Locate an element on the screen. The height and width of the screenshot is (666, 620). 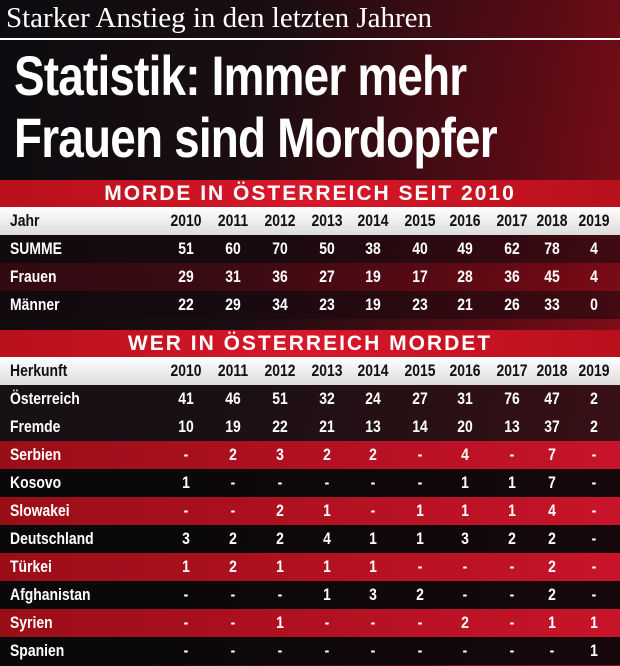
row-label: Österreich is located at coordinates (45, 398).